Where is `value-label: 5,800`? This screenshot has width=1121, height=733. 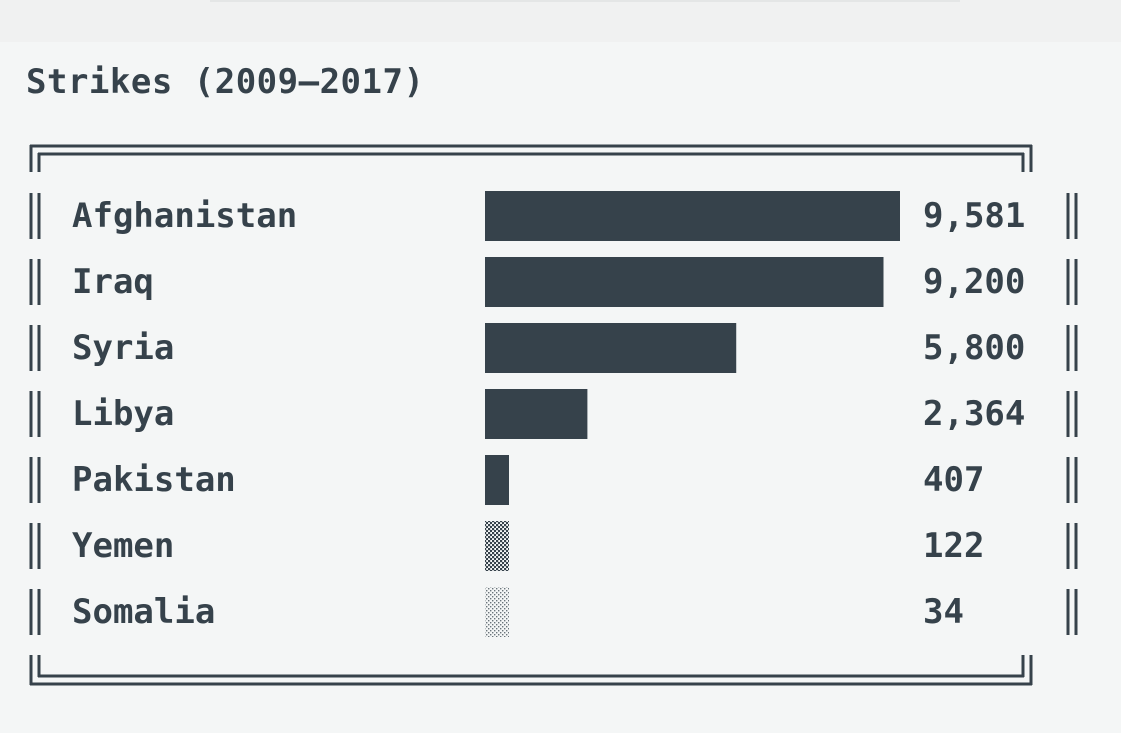
value-label: 5,800 is located at coordinates (974, 348).